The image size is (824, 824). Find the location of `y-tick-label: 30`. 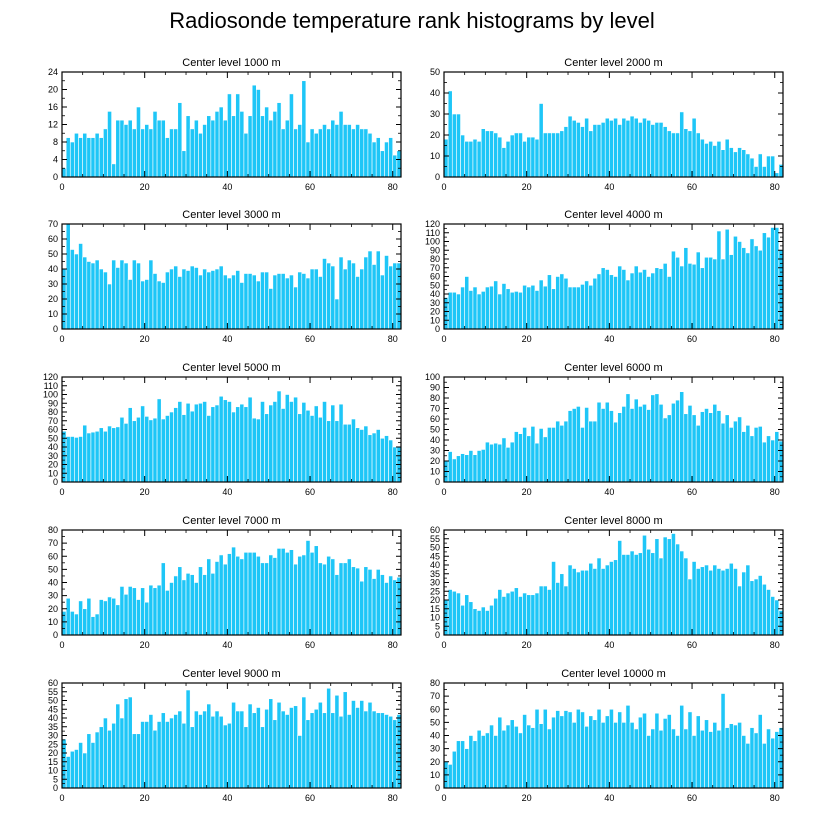

y-tick-label: 30 is located at coordinates (435, 749).